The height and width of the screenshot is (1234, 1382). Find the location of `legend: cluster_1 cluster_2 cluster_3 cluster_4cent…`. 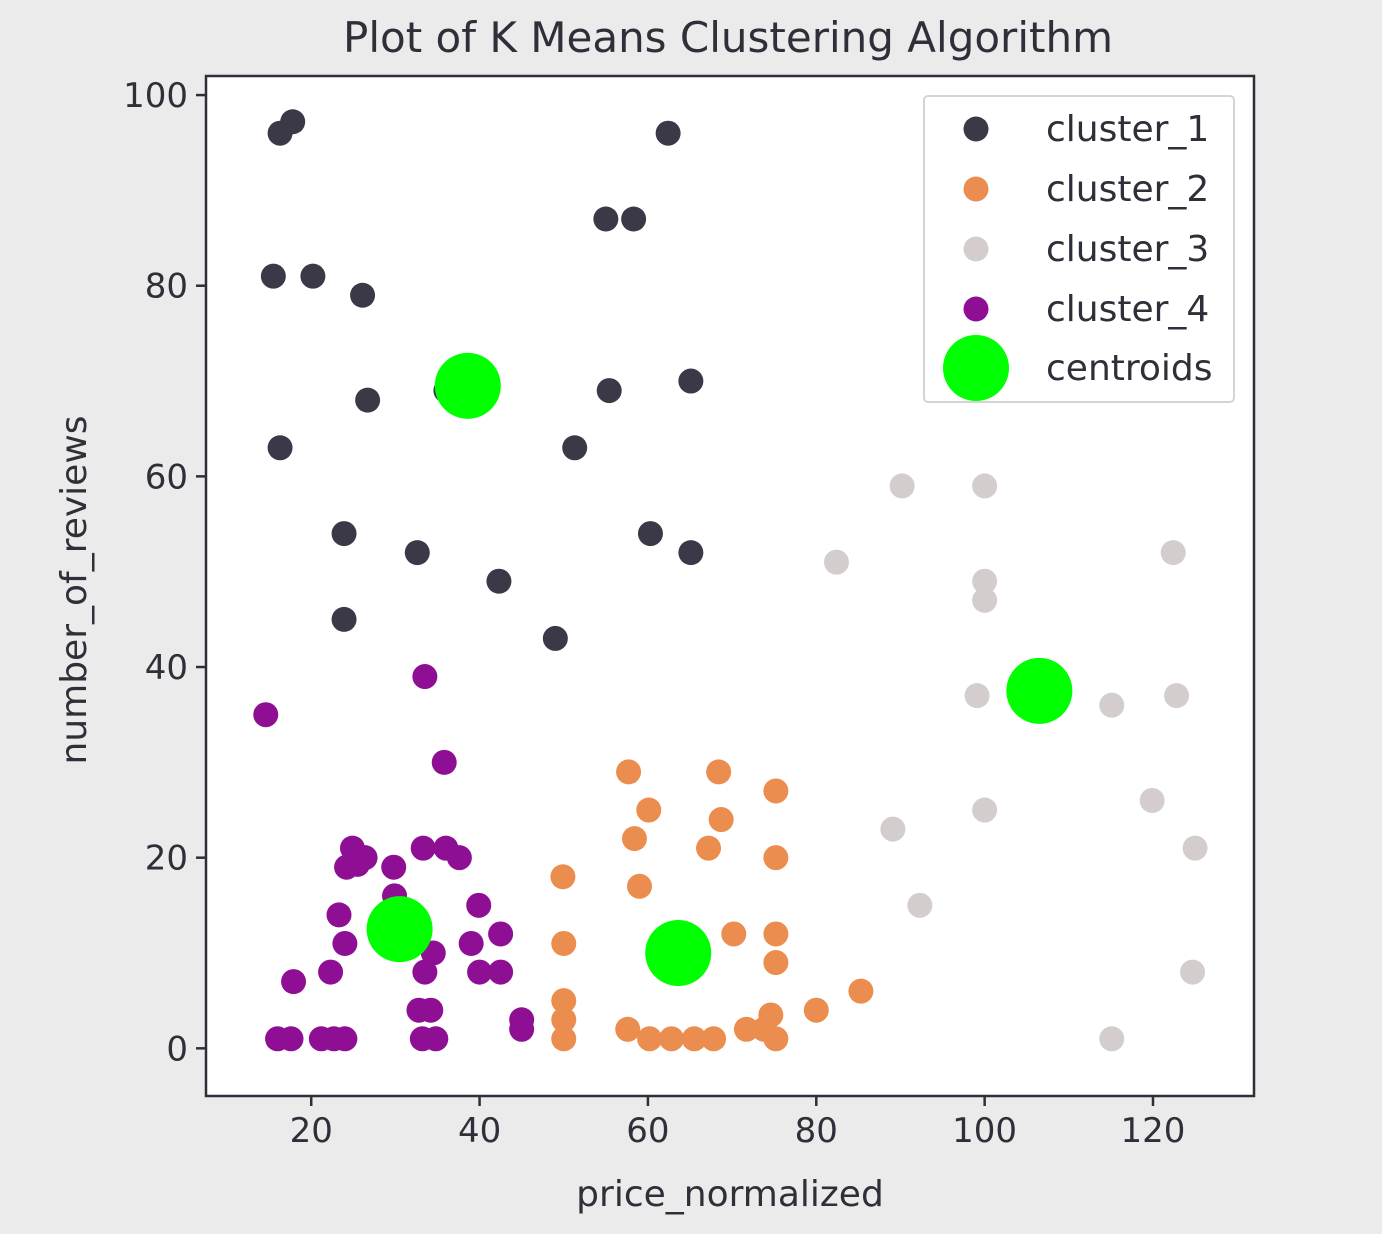

legend: cluster_1 cluster_2 cluster_3 cluster_4cent… is located at coordinates (1079, 249).